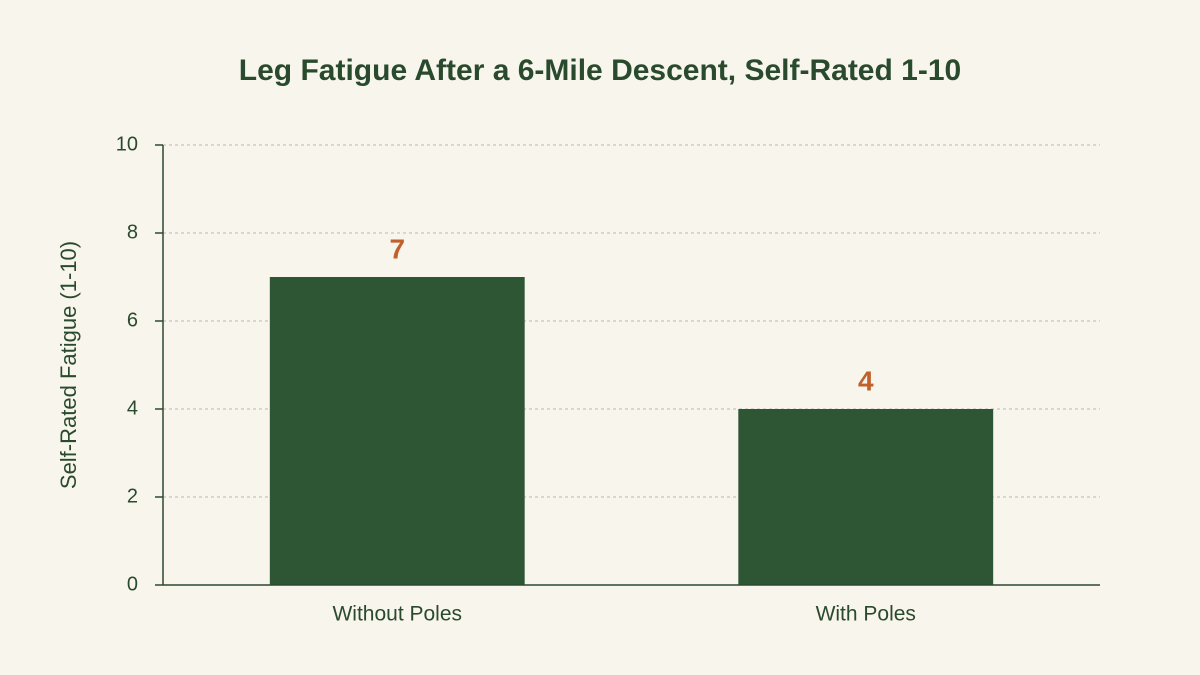 This screenshot has height=675, width=1200. What do you see at coordinates (127, 144) in the screenshot?
I see `y-tick-label: 10` at bounding box center [127, 144].